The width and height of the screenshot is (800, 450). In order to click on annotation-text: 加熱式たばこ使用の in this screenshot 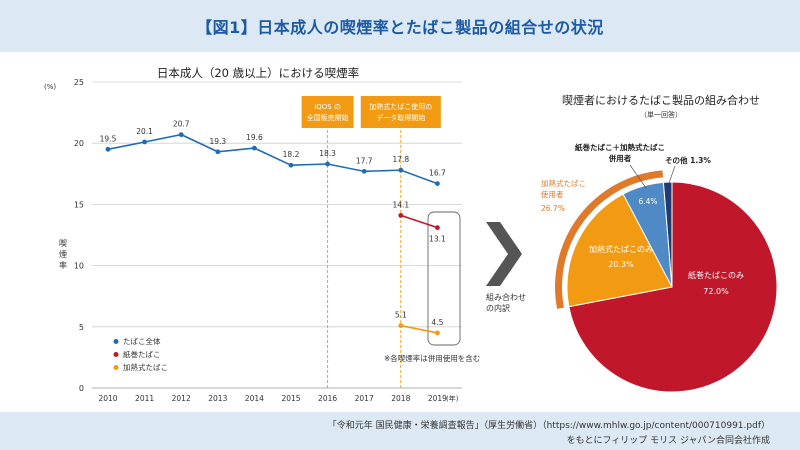, I will do `click(400, 106)`.